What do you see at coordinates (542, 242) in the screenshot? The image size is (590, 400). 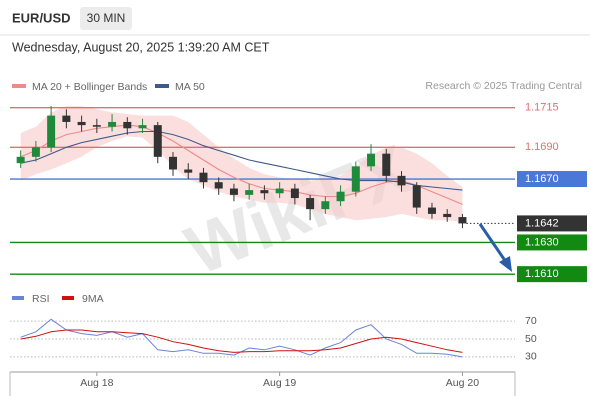 I see `level-label: 1.1630` at bounding box center [542, 242].